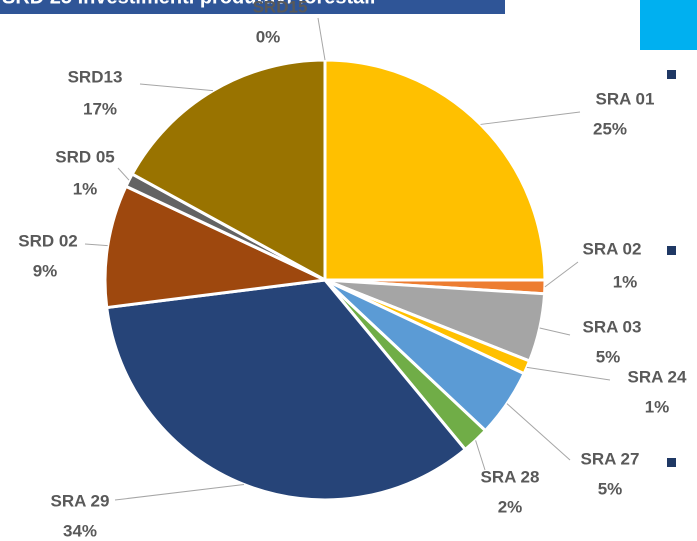  What do you see at coordinates (510, 476) in the screenshot?
I see `slice-label: SRA 28` at bounding box center [510, 476].